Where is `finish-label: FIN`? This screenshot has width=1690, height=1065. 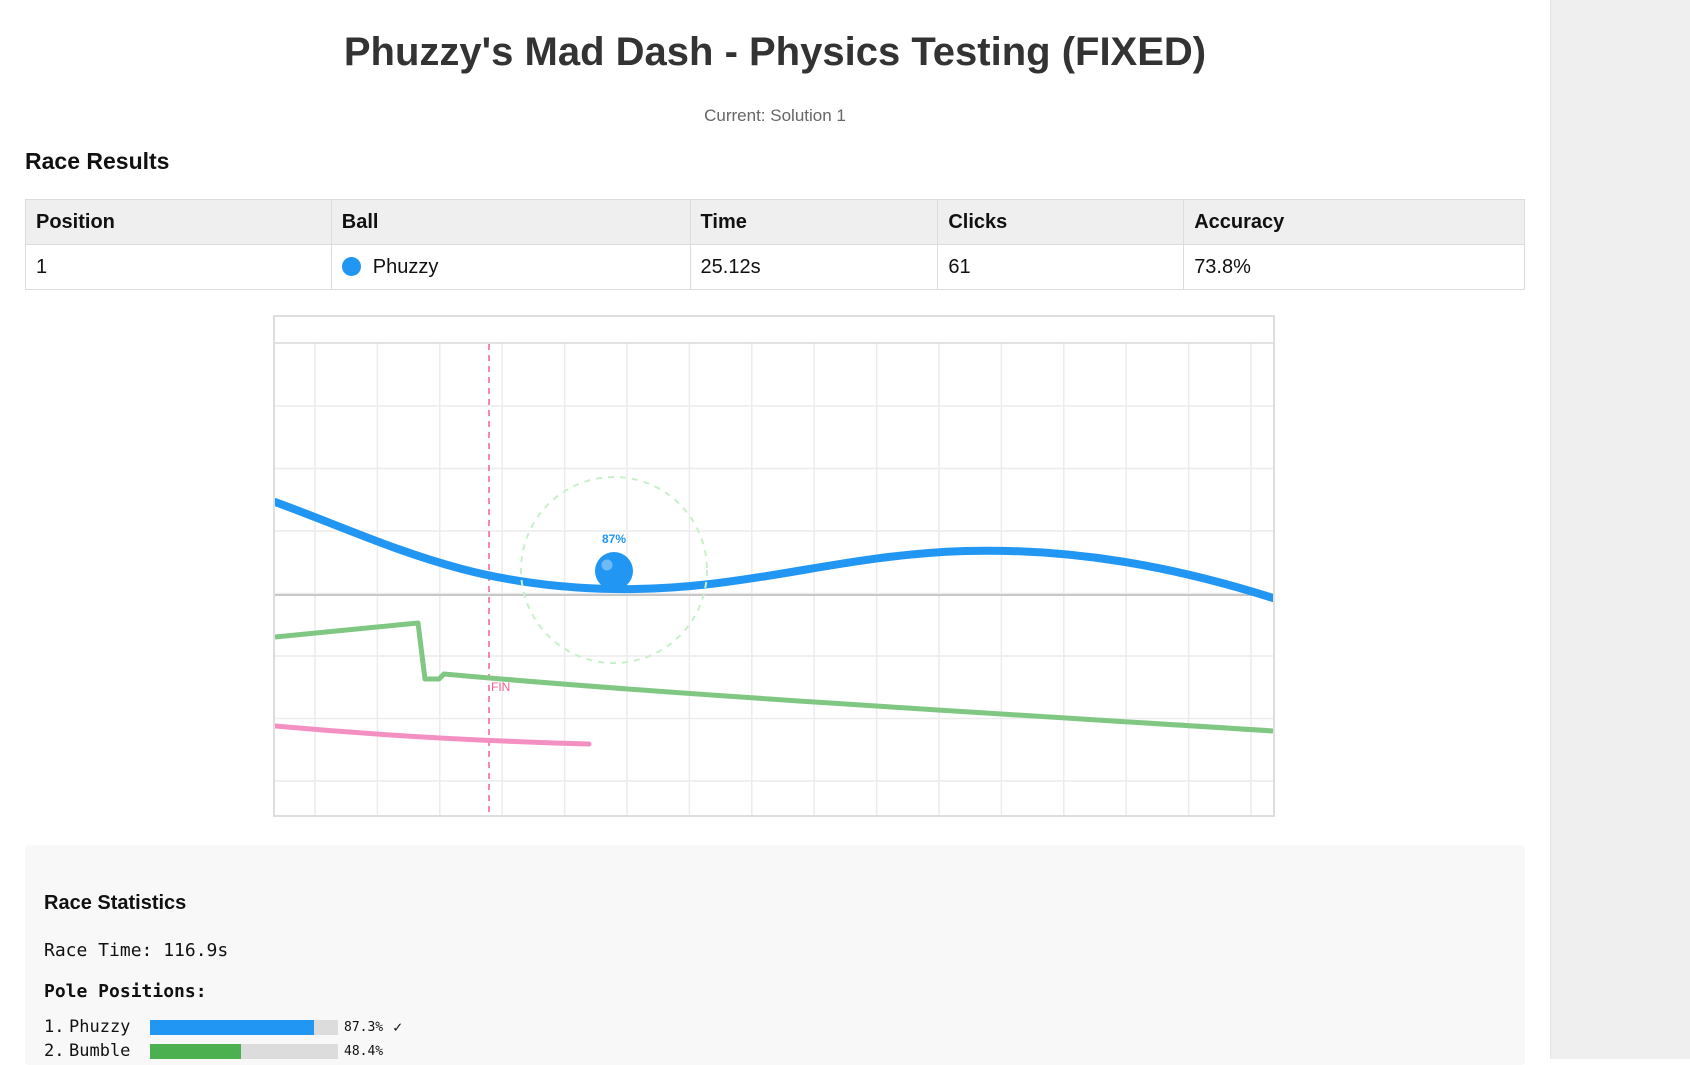 finish-label: FIN is located at coordinates (500, 687).